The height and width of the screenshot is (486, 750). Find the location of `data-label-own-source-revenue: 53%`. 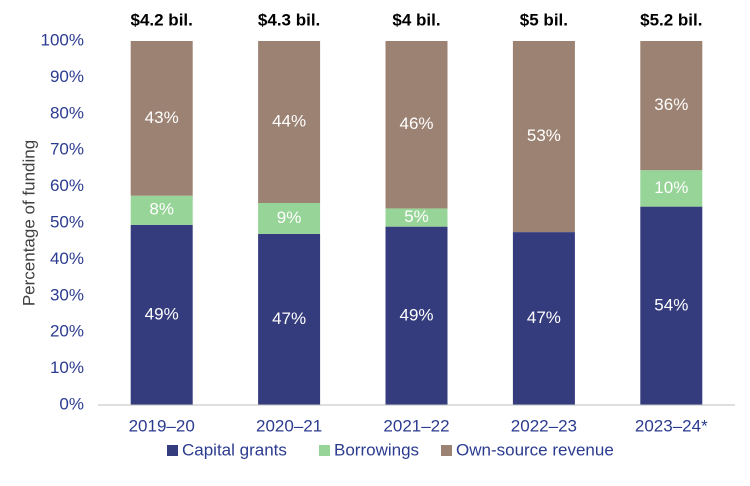

data-label-own-source-revenue: 53% is located at coordinates (544, 135).